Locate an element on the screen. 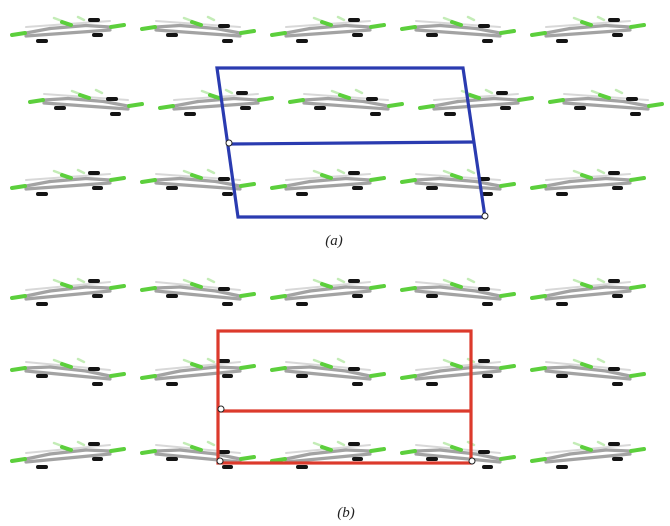  cell-corner-a is located at coordinates (485, 216).